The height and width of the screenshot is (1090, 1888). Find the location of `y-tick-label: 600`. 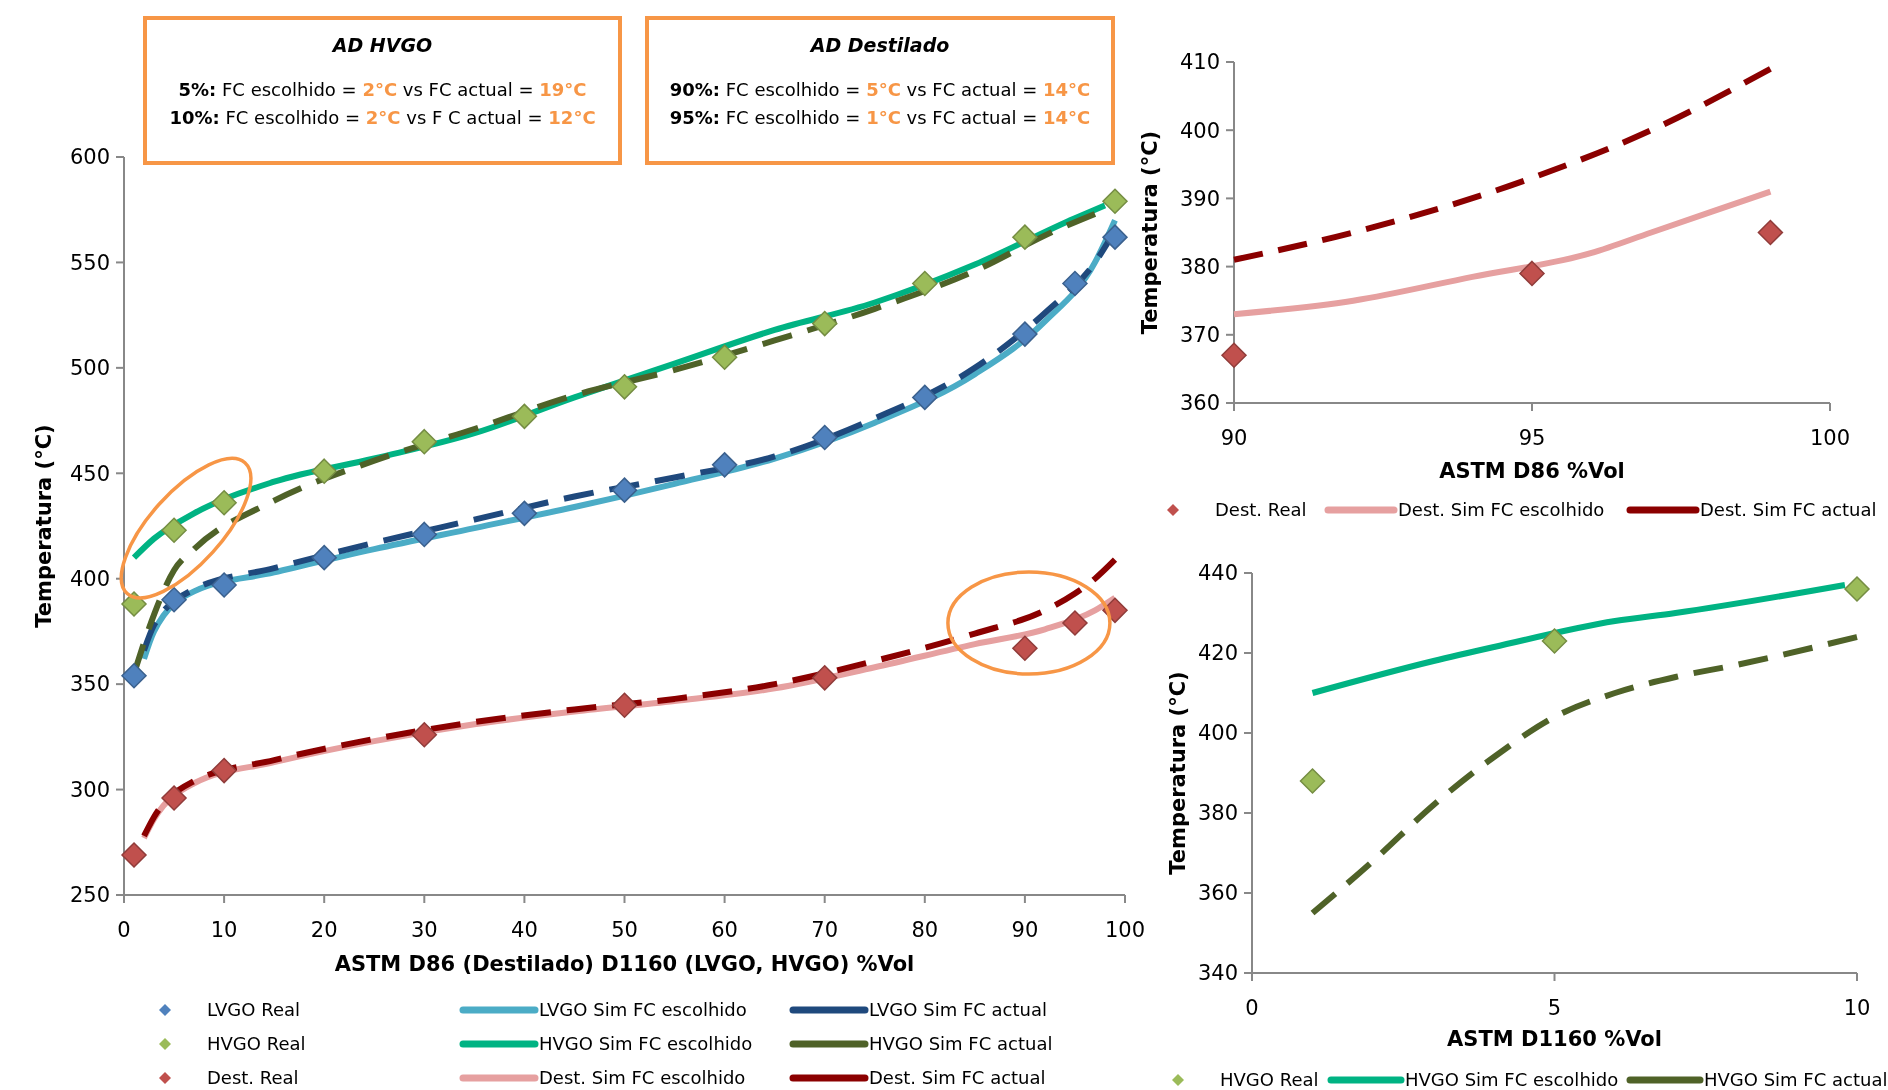

y-tick-label: 600 is located at coordinates (89, 157).